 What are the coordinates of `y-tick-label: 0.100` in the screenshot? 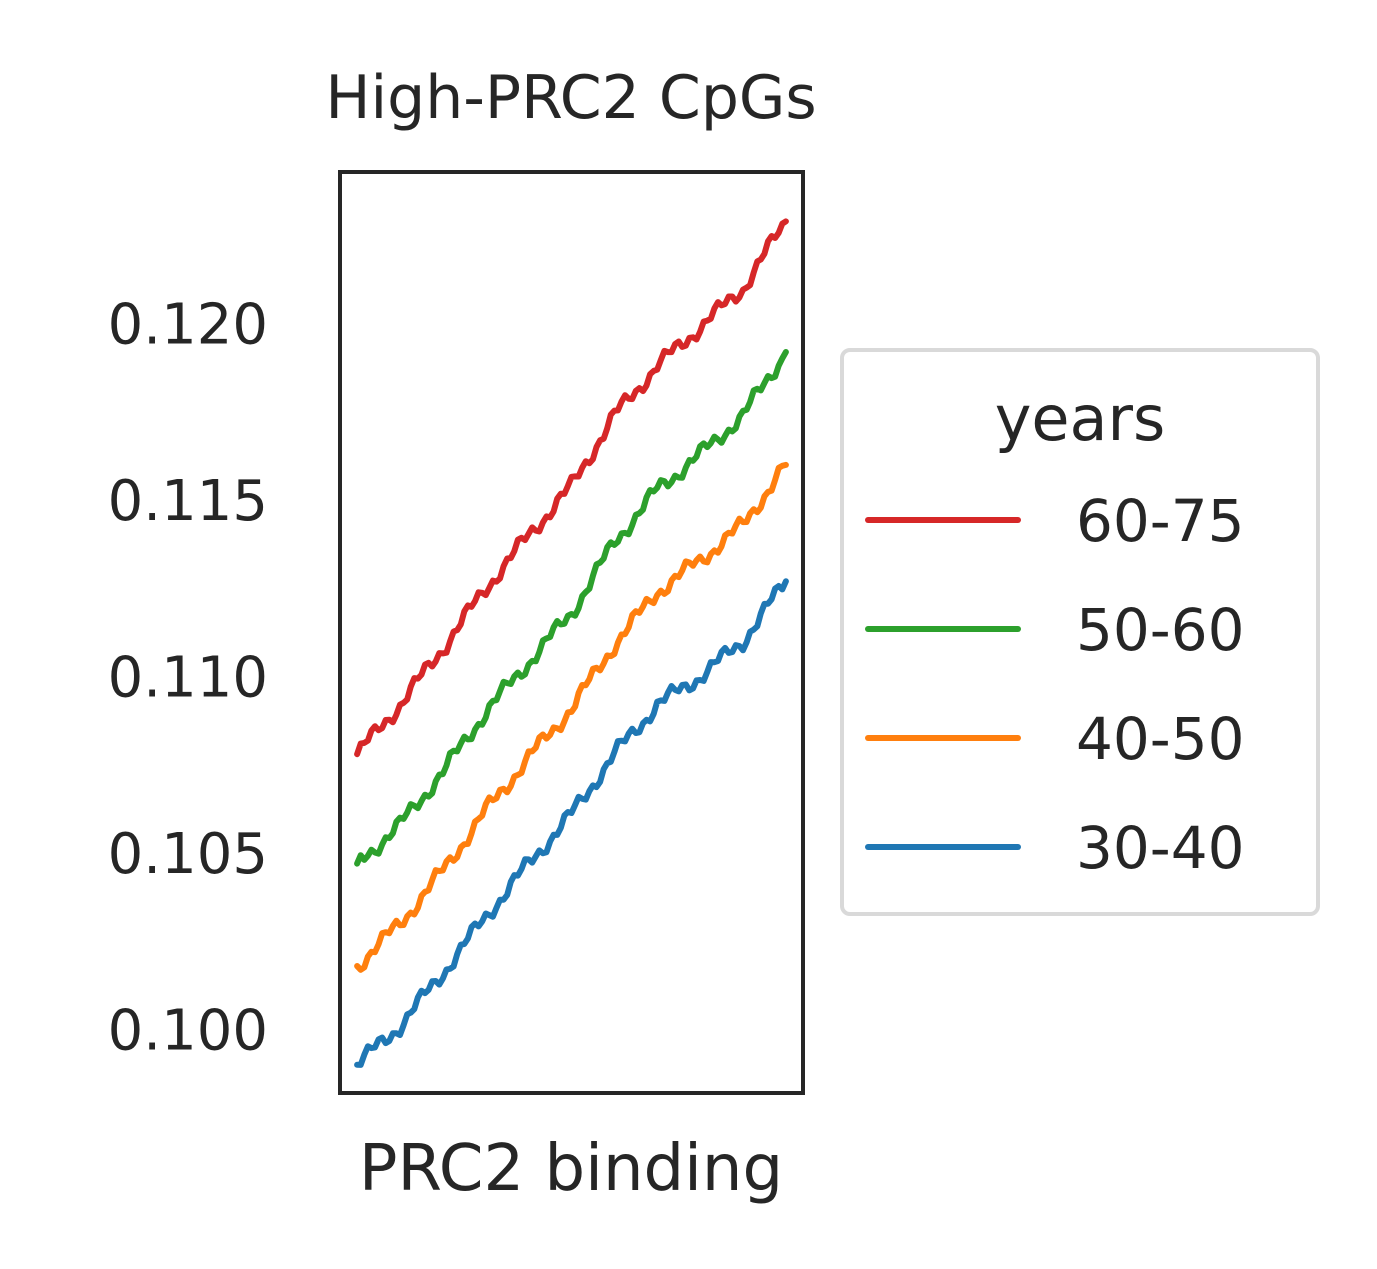 It's located at (188, 1030).